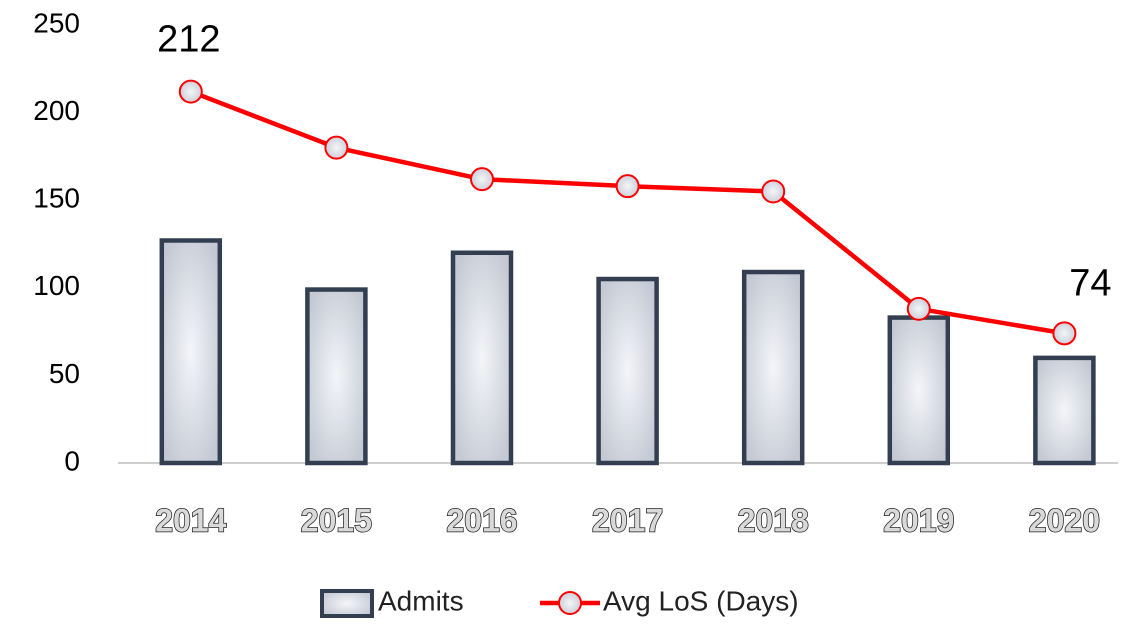  What do you see at coordinates (570, 603) in the screenshot?
I see `legend-swatch-marker` at bounding box center [570, 603].